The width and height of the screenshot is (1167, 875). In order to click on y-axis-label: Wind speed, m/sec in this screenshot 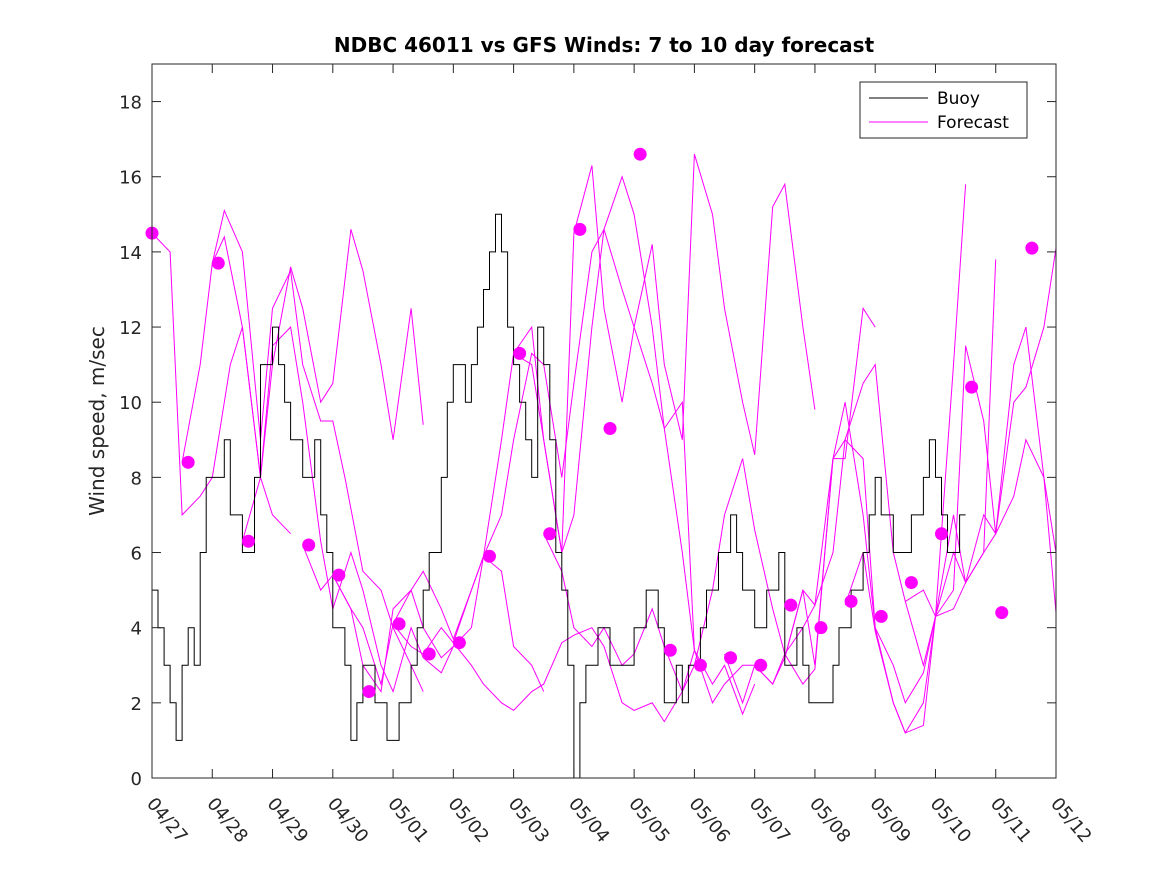, I will do `click(97, 421)`.